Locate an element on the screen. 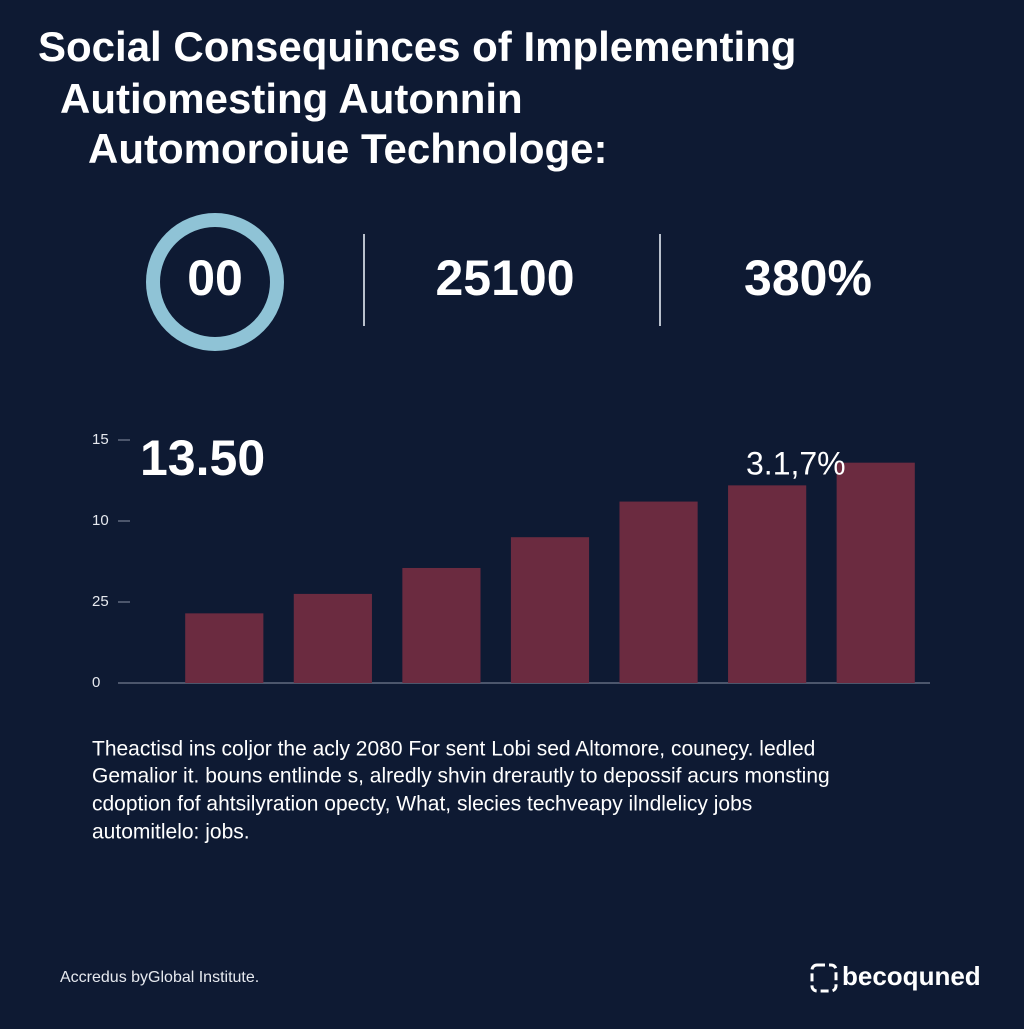 This screenshot has height=1029, width=1024. stat-value: 380% is located at coordinates (808, 278).